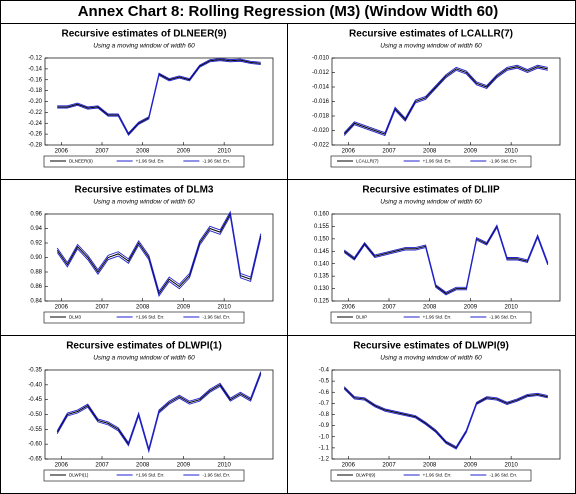 The image size is (576, 494). Describe the element at coordinates (36, 273) in the screenshot. I see `y-tick-label: 0.88` at that location.